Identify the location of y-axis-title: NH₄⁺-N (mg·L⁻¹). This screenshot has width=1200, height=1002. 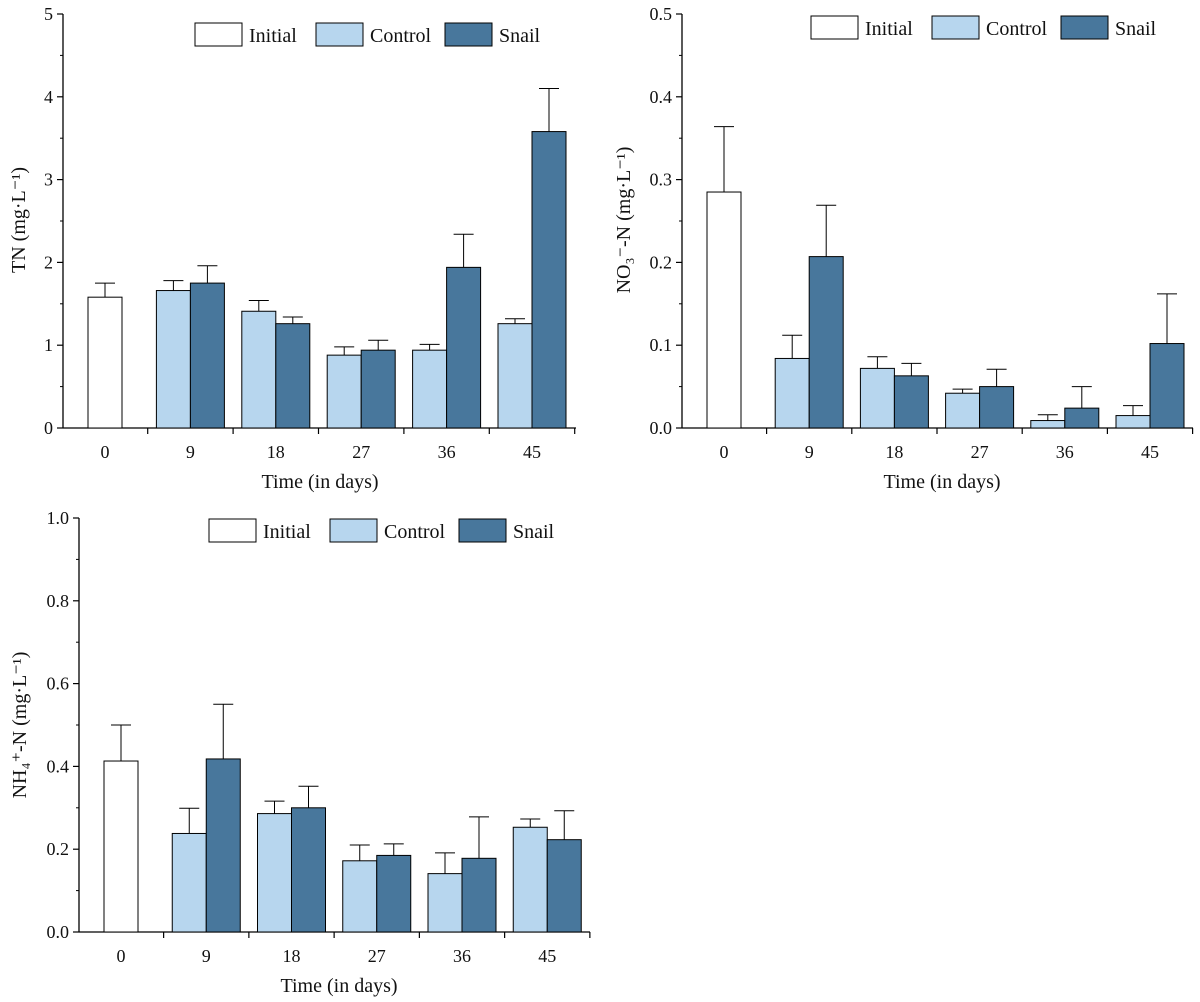
(20, 725).